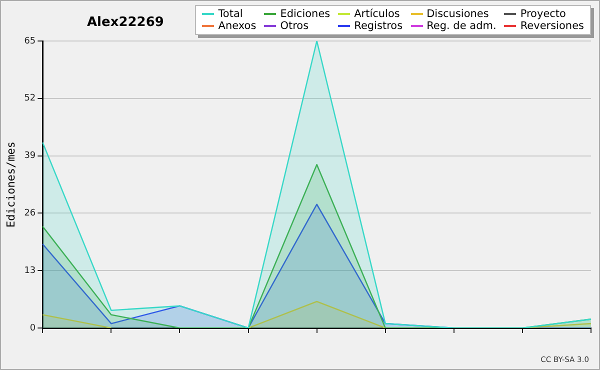 Image resolution: width=600 pixels, height=370 pixels. I want to click on y-tick-label: 26, so click(30, 213).